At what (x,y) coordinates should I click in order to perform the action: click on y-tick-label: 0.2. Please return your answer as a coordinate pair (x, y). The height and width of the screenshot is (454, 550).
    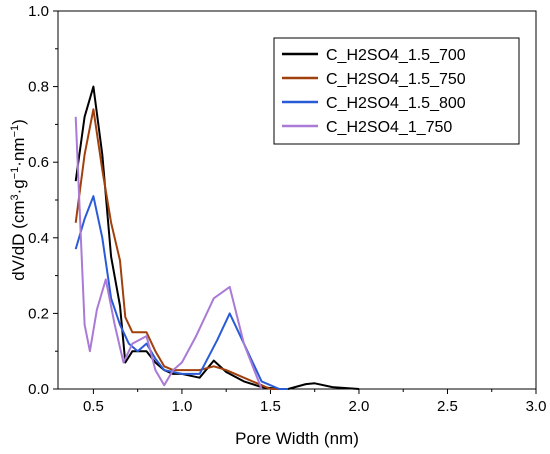
    Looking at the image, I should click on (38, 313).